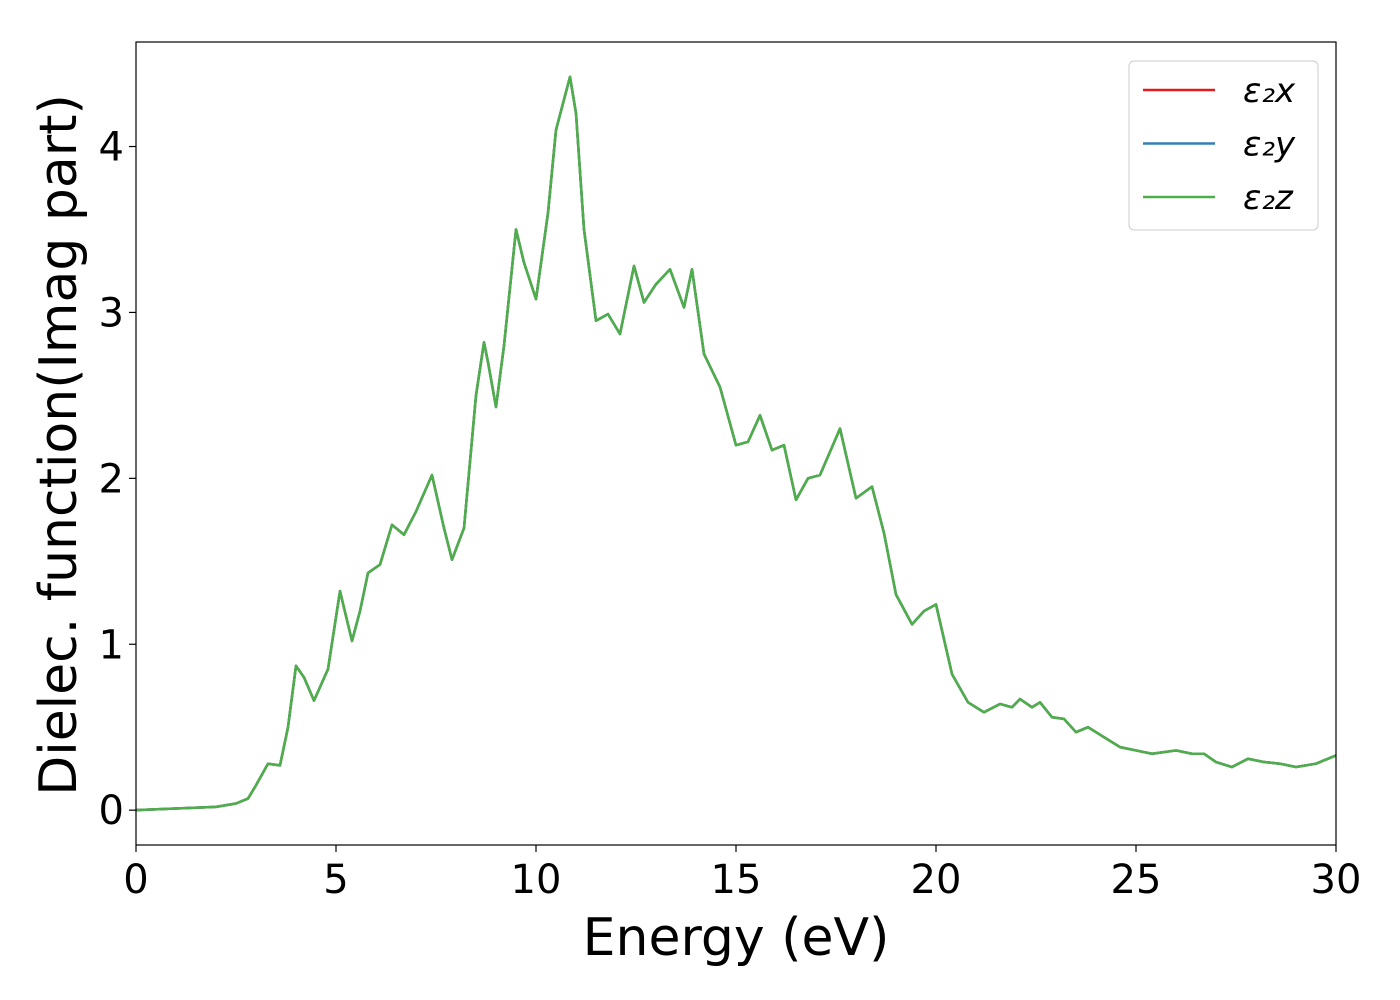 The image size is (1400, 1000). Describe the element at coordinates (1336, 880) in the screenshot. I see `x-tick-label: 30` at that location.